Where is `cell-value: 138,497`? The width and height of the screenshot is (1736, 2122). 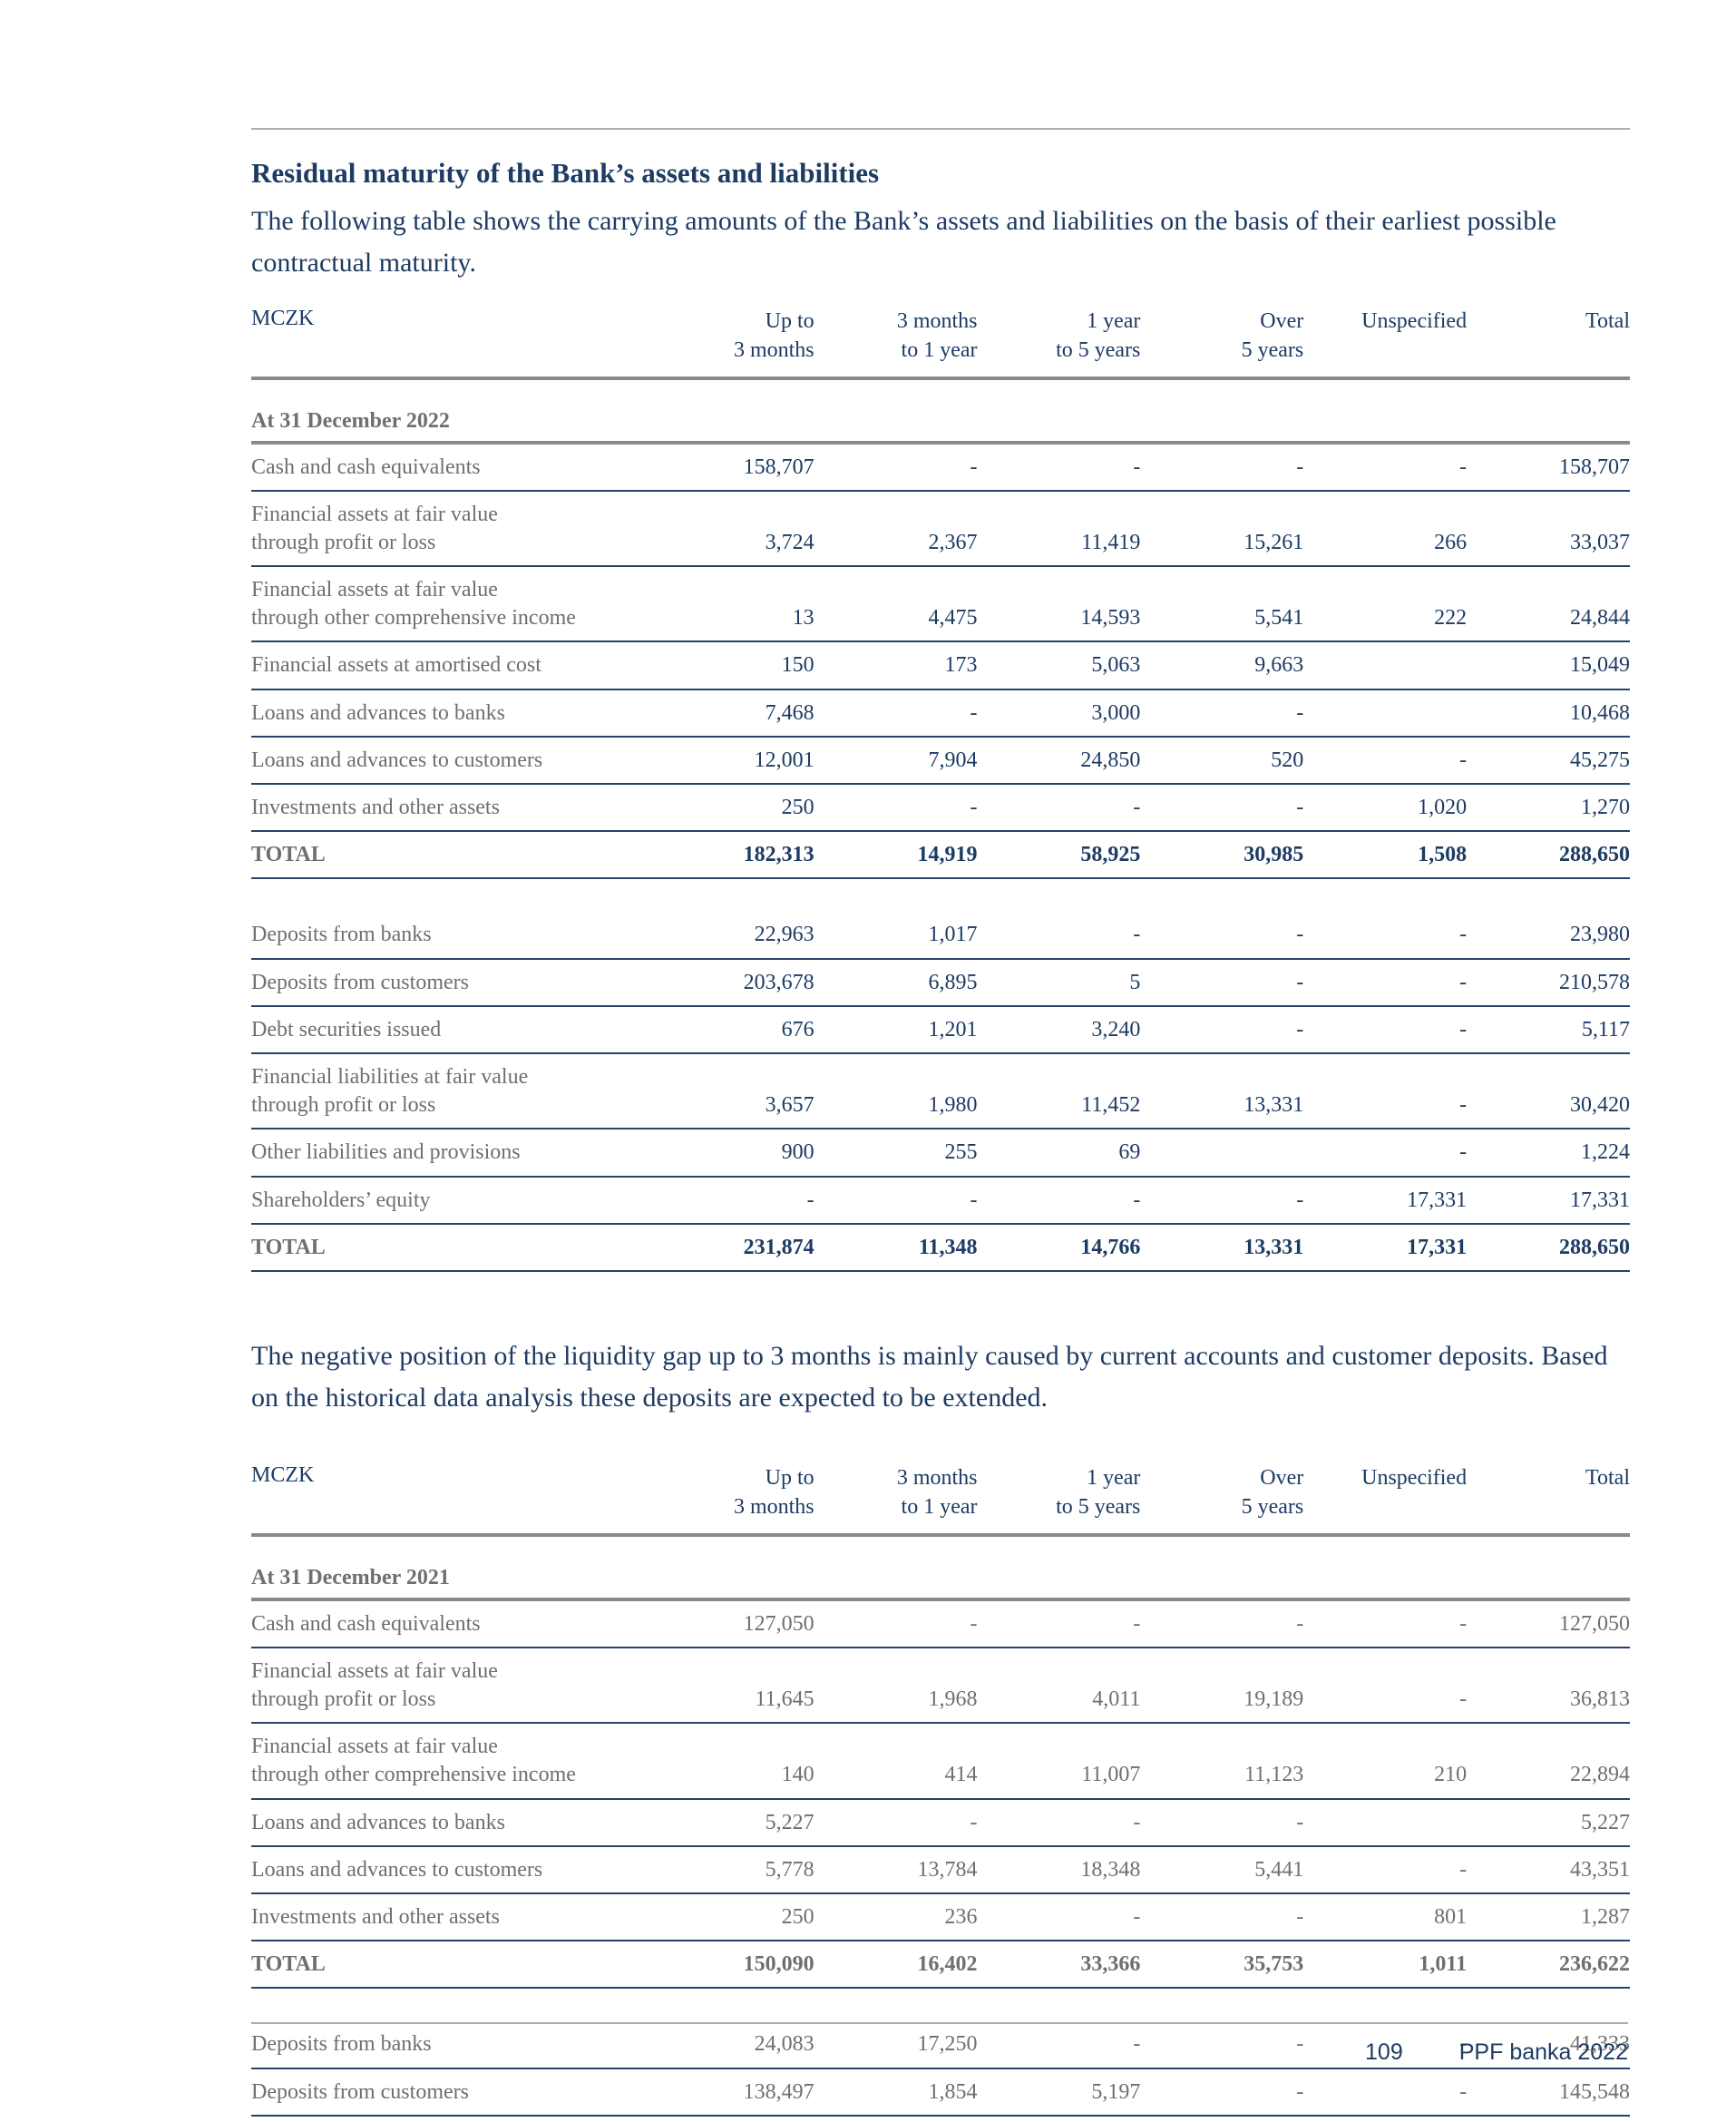 cell-value: 138,497 is located at coordinates (778, 2091).